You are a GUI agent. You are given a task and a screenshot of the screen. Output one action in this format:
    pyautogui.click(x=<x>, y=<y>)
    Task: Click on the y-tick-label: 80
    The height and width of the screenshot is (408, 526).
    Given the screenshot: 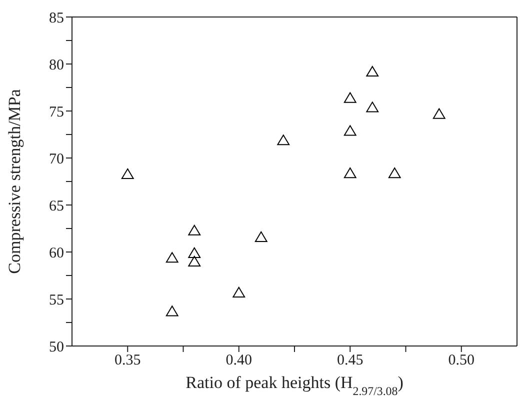 What is the action you would take?
    pyautogui.click(x=56, y=65)
    